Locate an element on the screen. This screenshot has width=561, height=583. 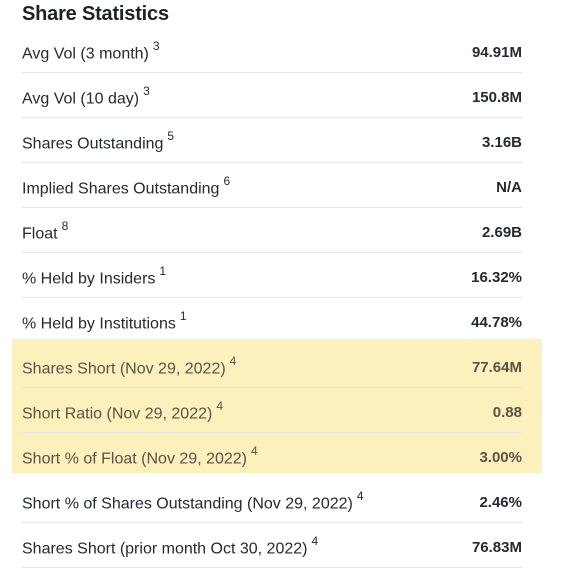
table-row: Shares Outstanding 5 3.16B is located at coordinates (272, 140).